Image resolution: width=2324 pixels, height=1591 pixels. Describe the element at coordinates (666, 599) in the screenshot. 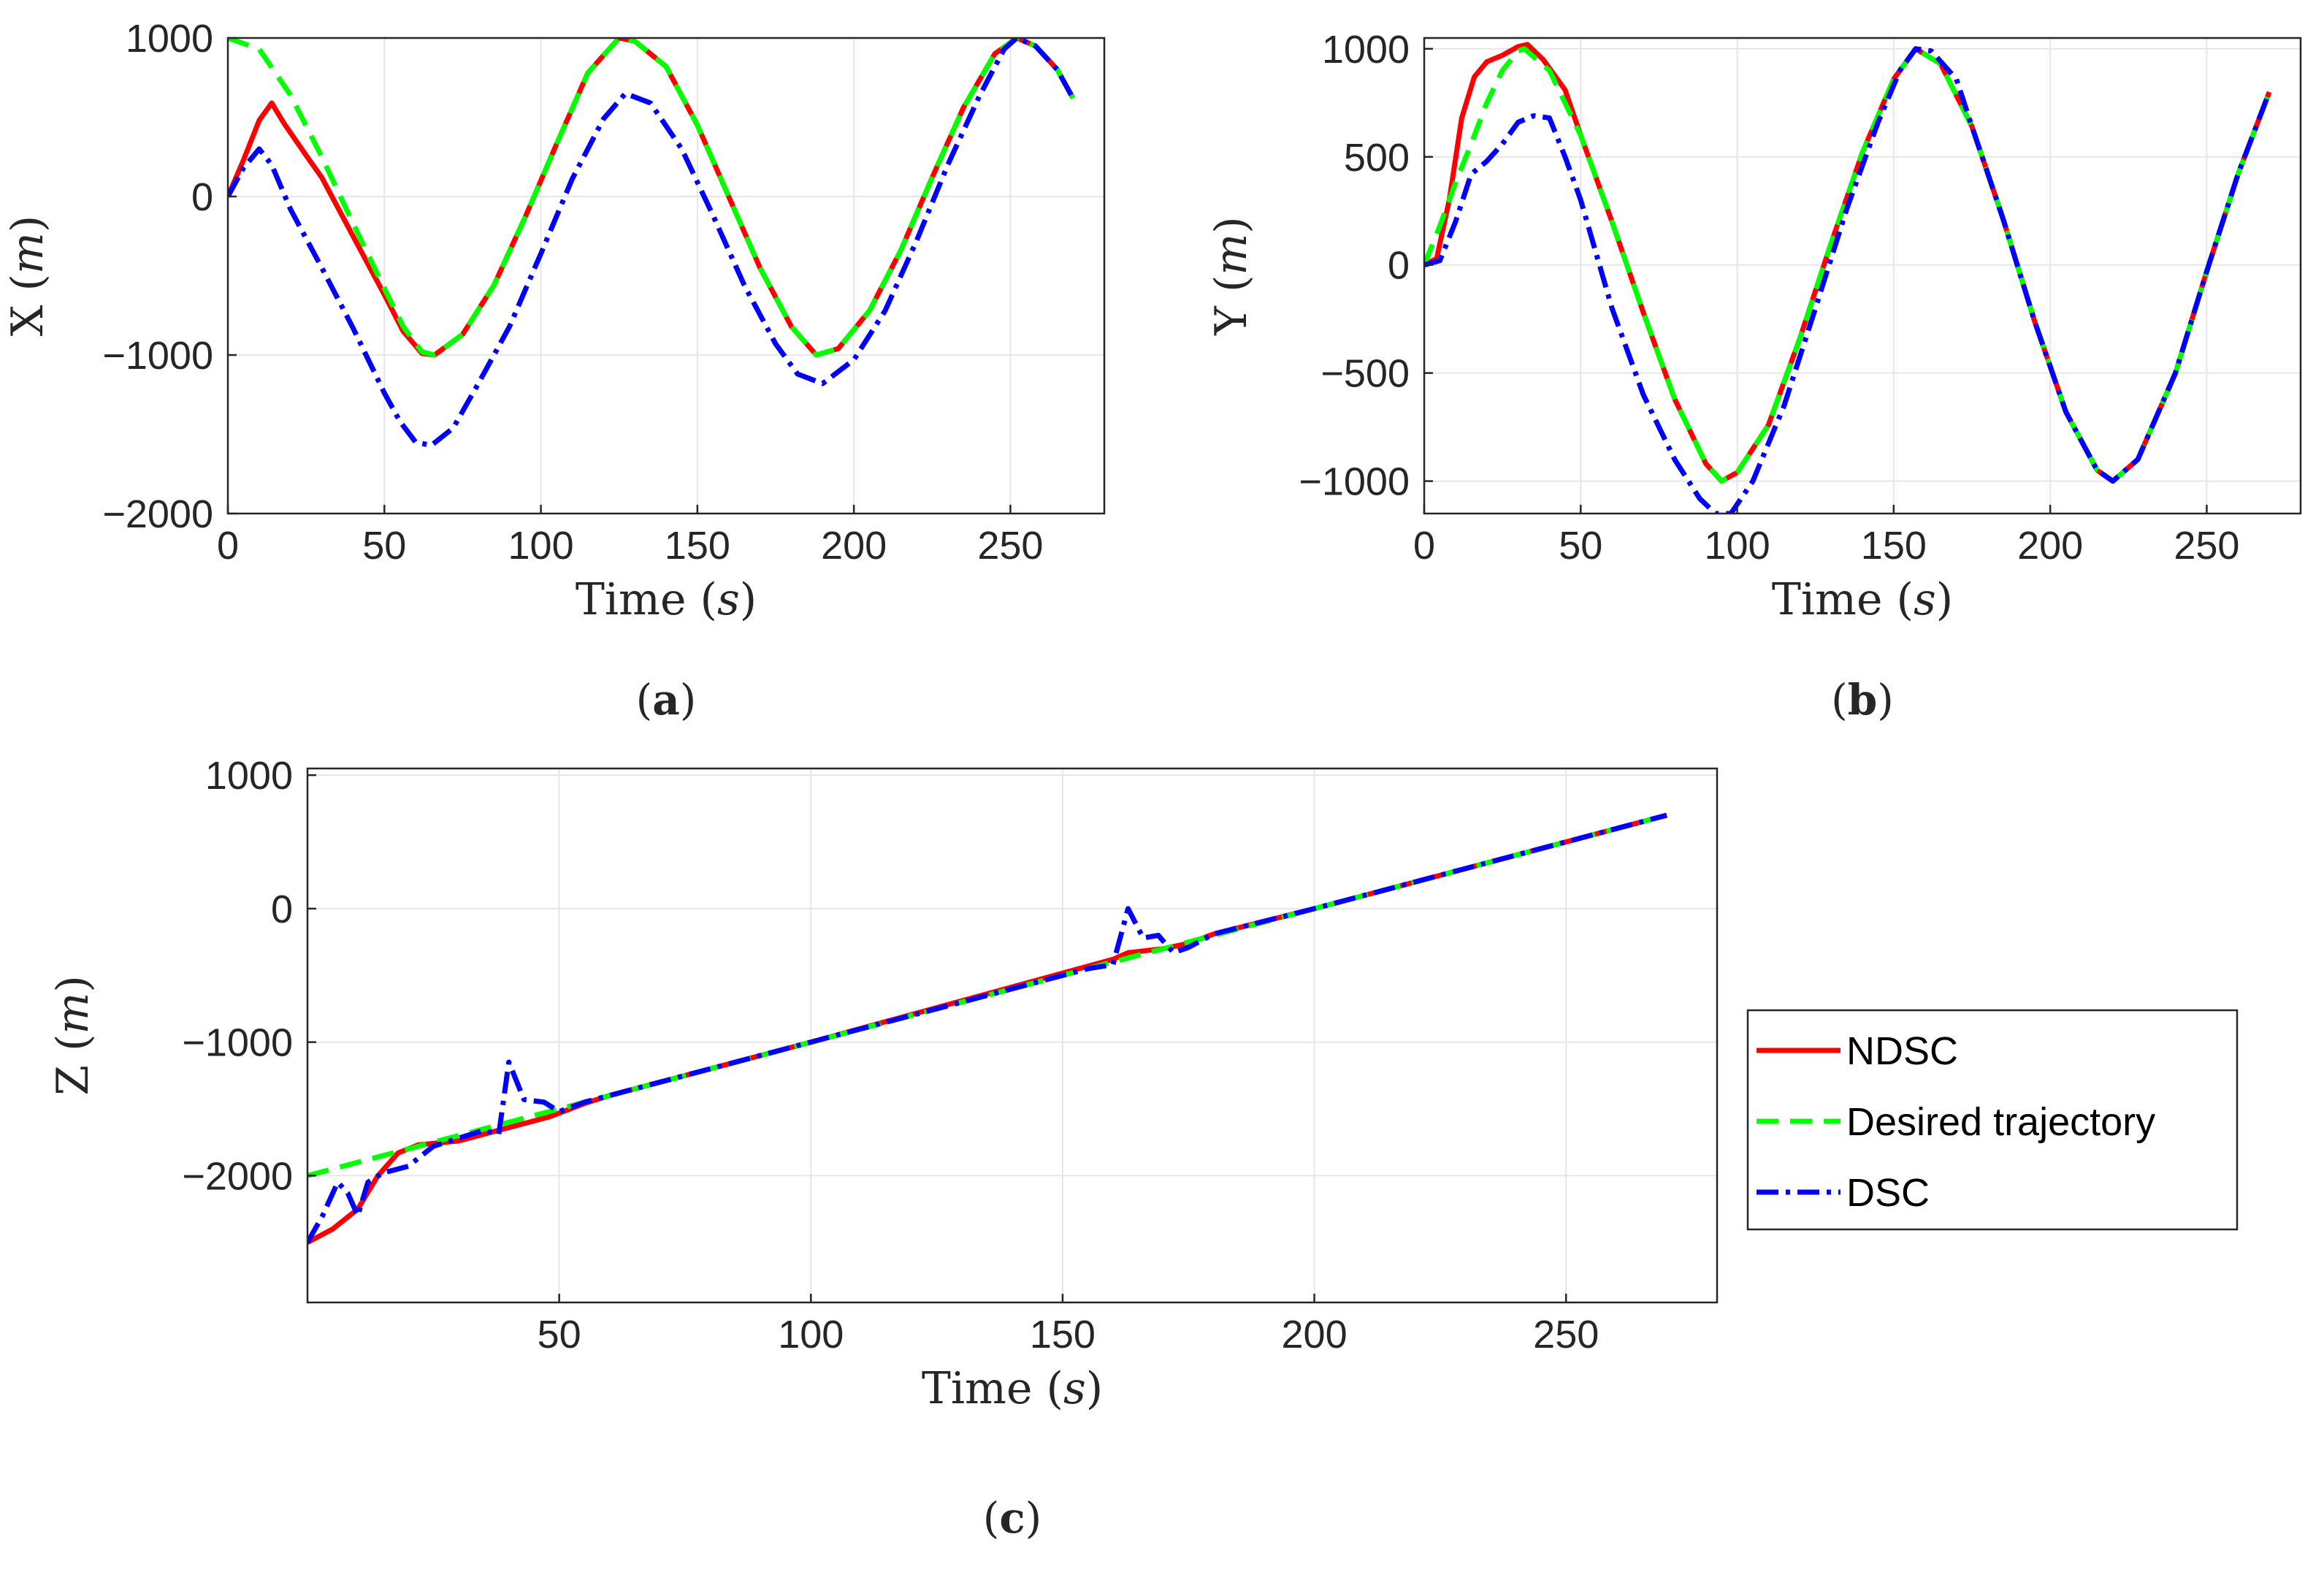

I see `xlabel-a: Time (s)` at that location.